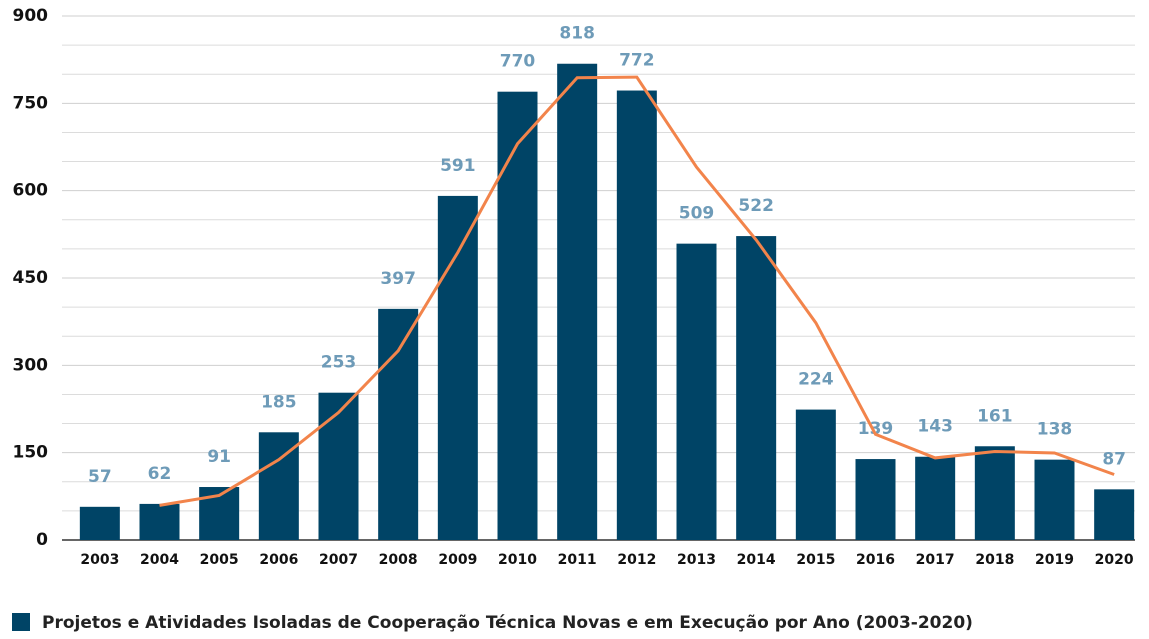 The width and height of the screenshot is (1149, 639). Describe the element at coordinates (159, 560) in the screenshot. I see `x-tick-label: 2004` at that location.